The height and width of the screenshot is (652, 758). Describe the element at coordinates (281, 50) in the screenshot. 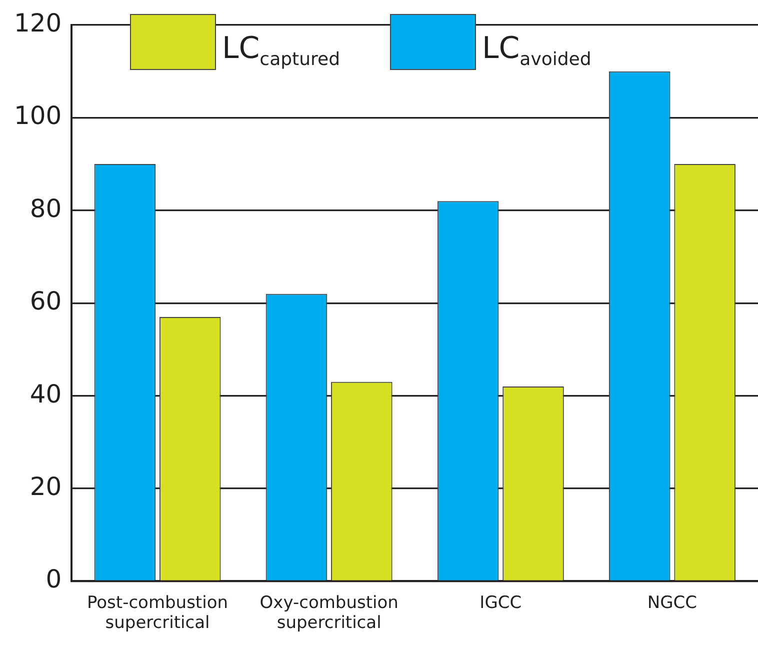

I see `legend-label: LC$_{captured}$` at that location.